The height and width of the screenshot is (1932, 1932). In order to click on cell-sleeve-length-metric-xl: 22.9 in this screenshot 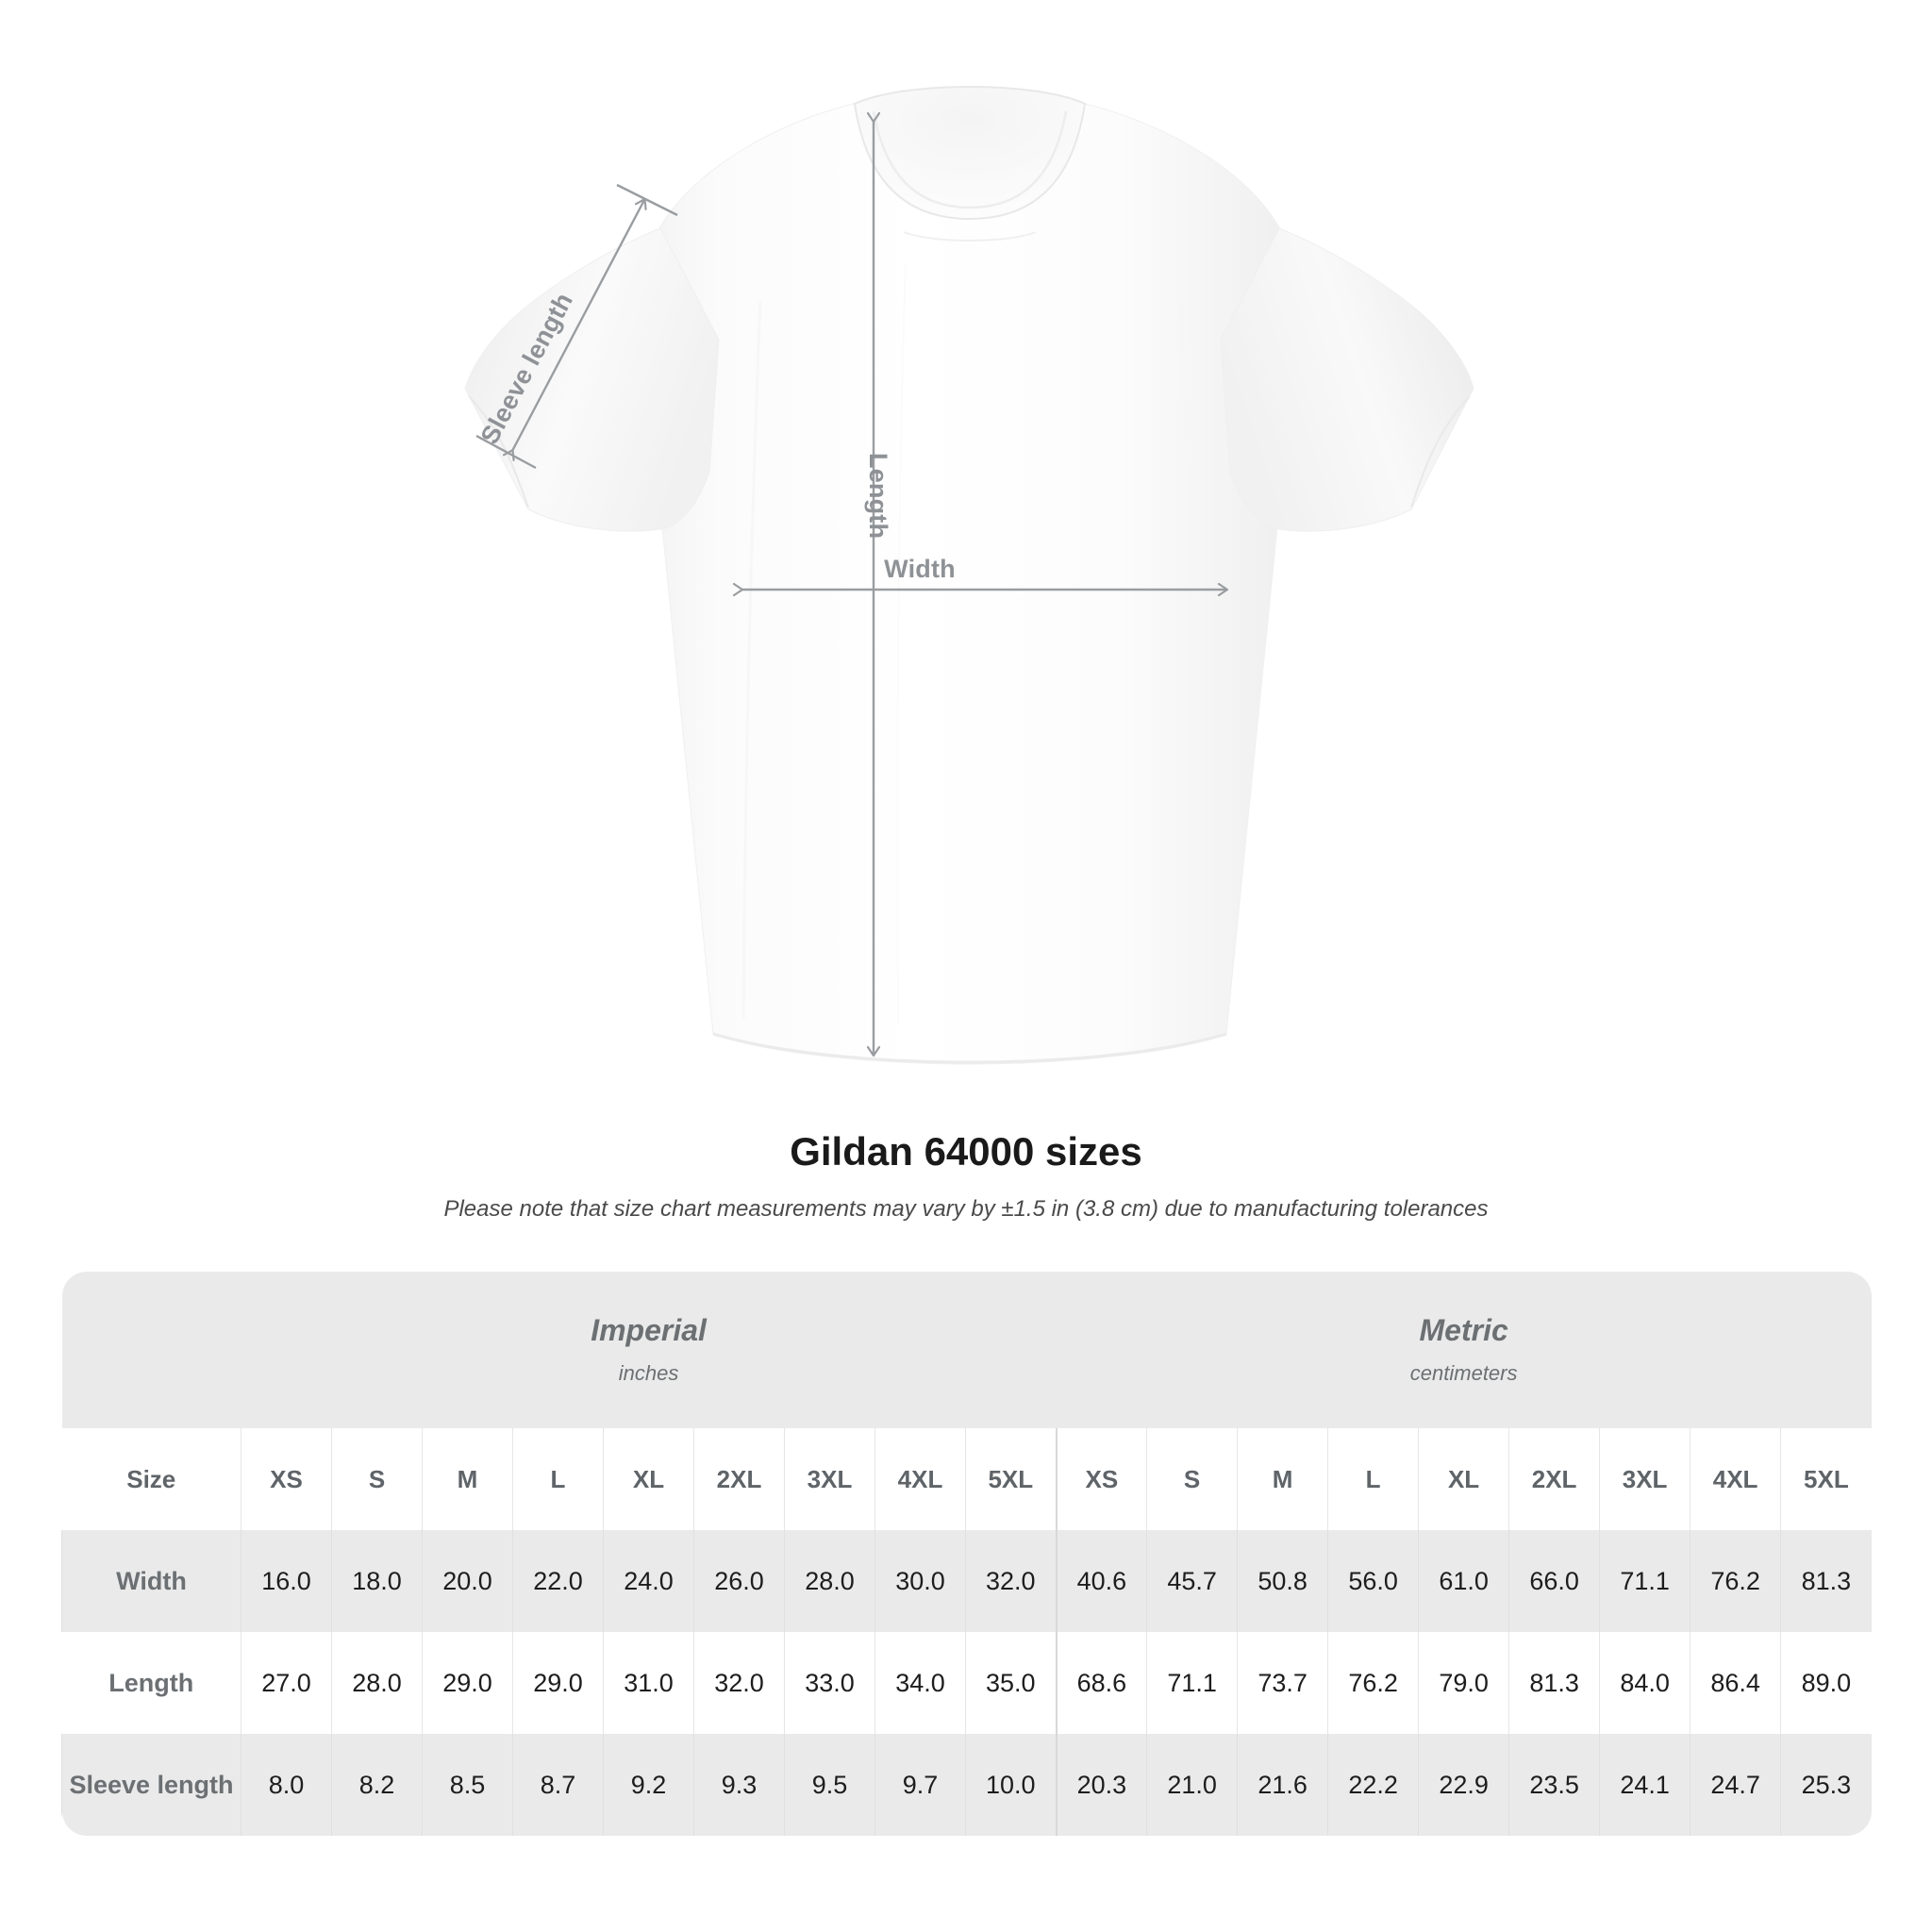, I will do `click(1464, 1785)`.